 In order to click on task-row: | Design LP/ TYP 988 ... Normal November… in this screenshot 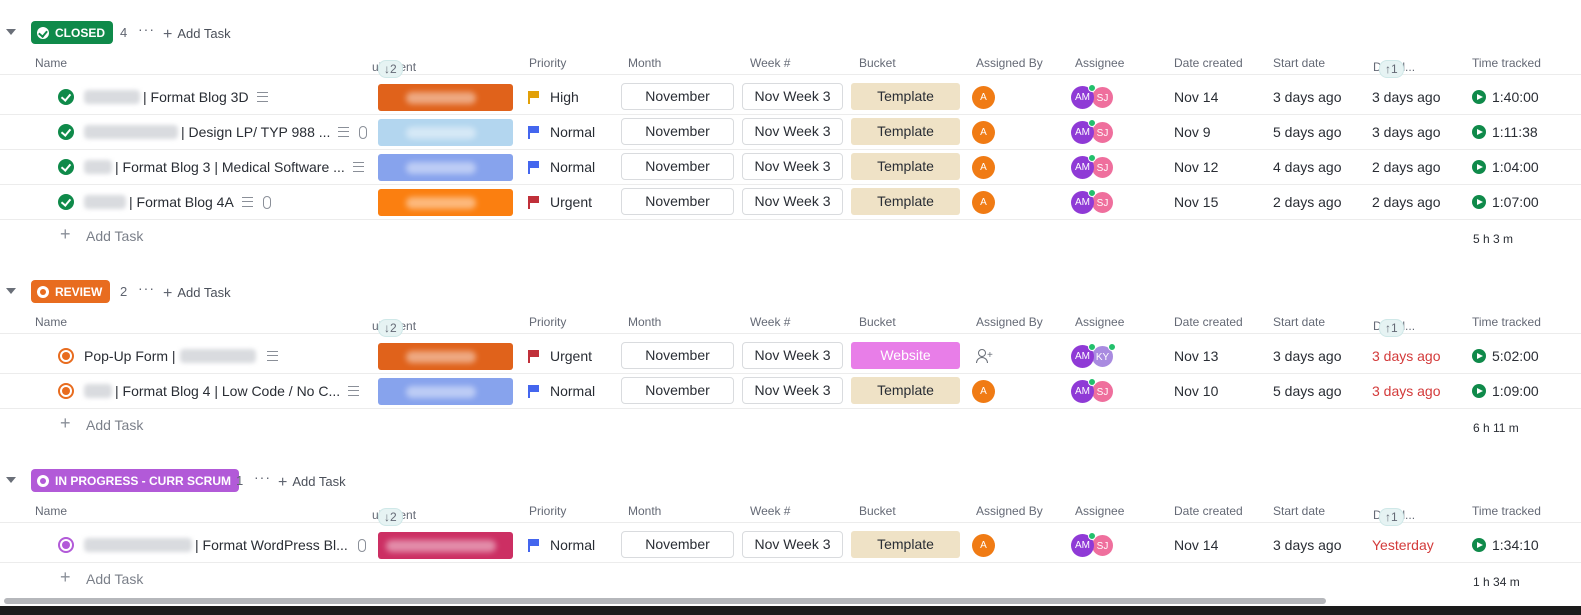, I will do `click(790, 132)`.